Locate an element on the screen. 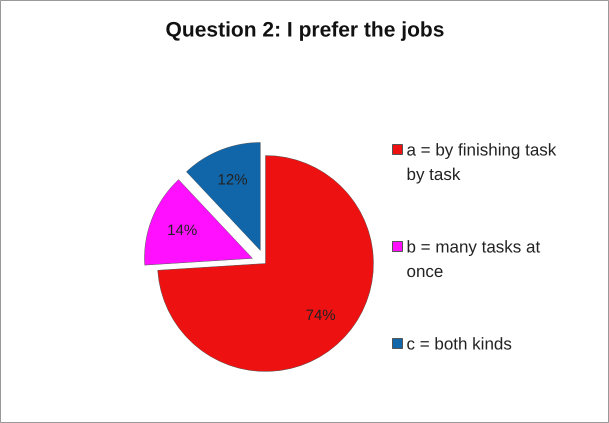  chart-title: Question 2: I prefer the jobs is located at coordinates (305, 30).